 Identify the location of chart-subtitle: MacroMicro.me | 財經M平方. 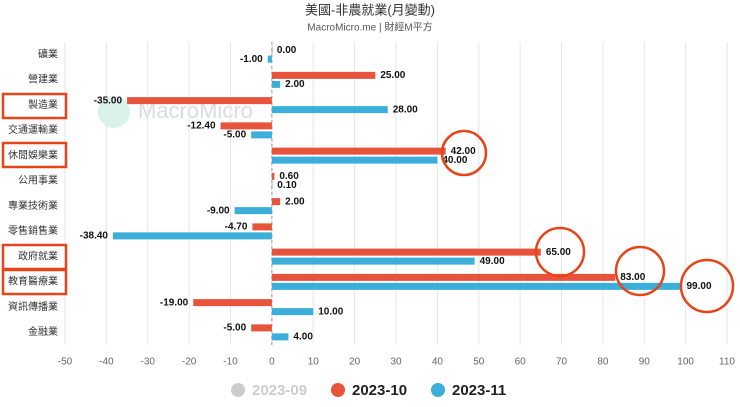
(369, 27).